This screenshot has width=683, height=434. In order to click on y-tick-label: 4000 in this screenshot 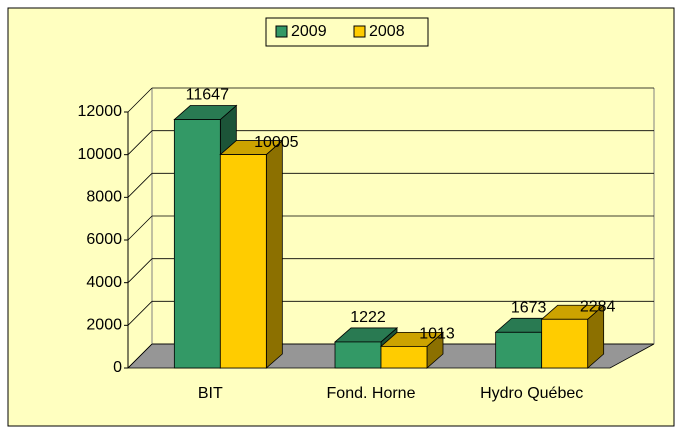, I will do `click(104, 282)`.